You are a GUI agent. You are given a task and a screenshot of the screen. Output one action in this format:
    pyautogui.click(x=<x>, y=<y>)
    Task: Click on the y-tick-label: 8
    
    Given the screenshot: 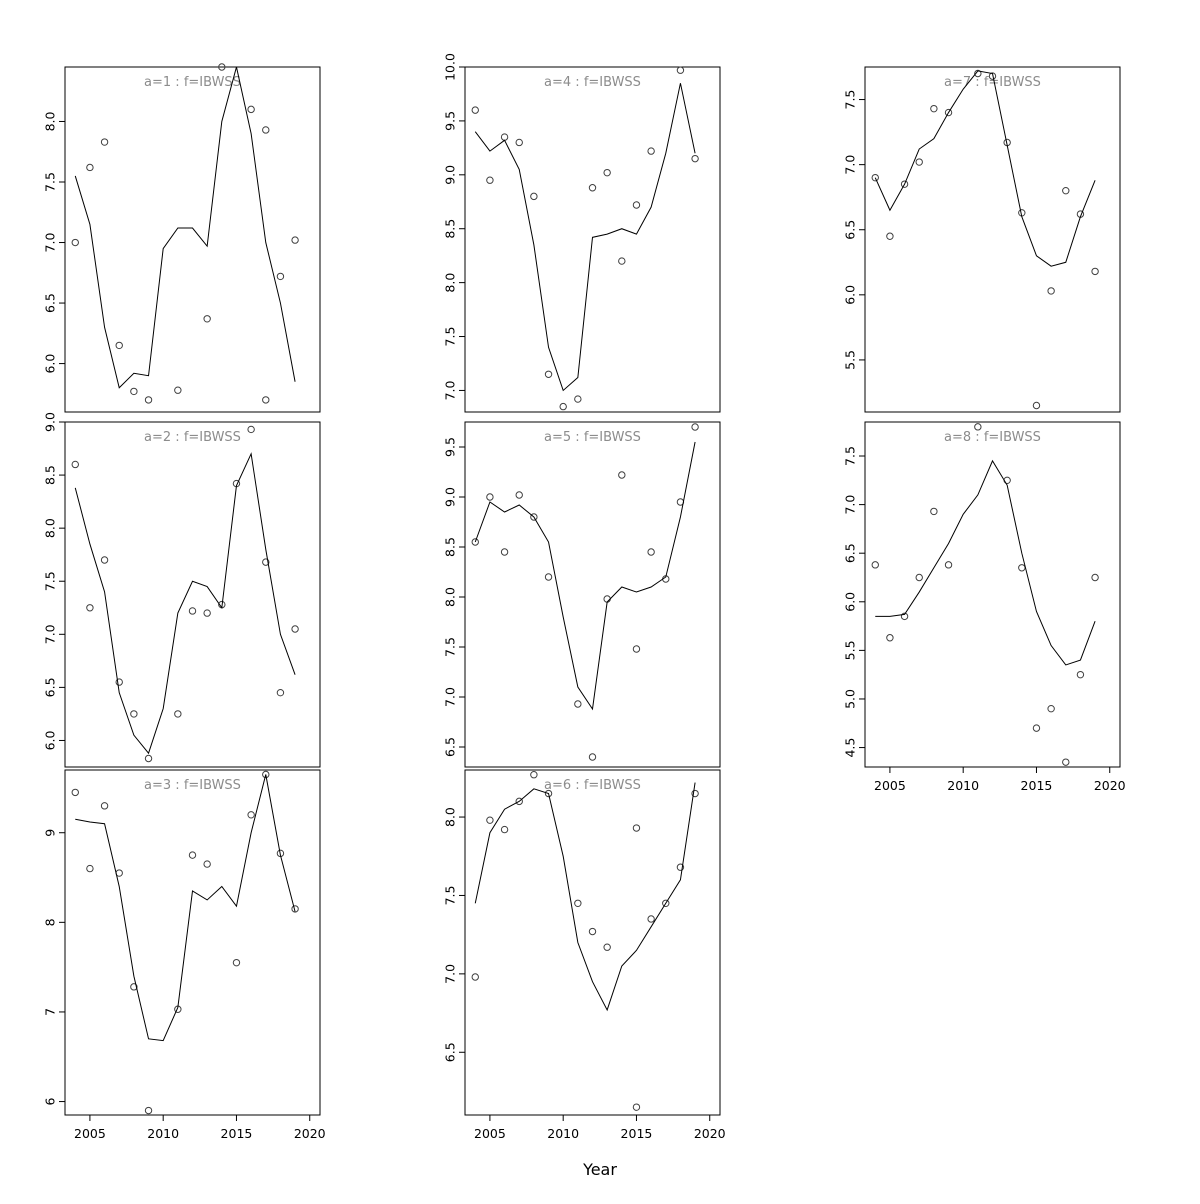 What is the action you would take?
    pyautogui.click(x=50, y=922)
    